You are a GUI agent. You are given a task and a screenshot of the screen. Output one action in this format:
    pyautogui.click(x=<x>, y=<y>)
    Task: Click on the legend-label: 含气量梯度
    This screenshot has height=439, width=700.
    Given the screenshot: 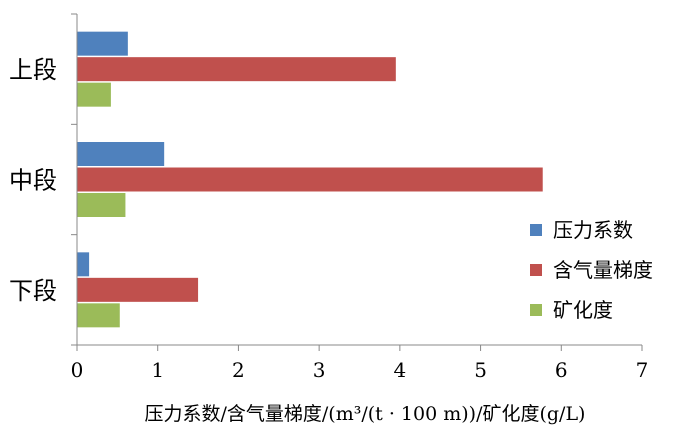 What is the action you would take?
    pyautogui.click(x=603, y=270)
    